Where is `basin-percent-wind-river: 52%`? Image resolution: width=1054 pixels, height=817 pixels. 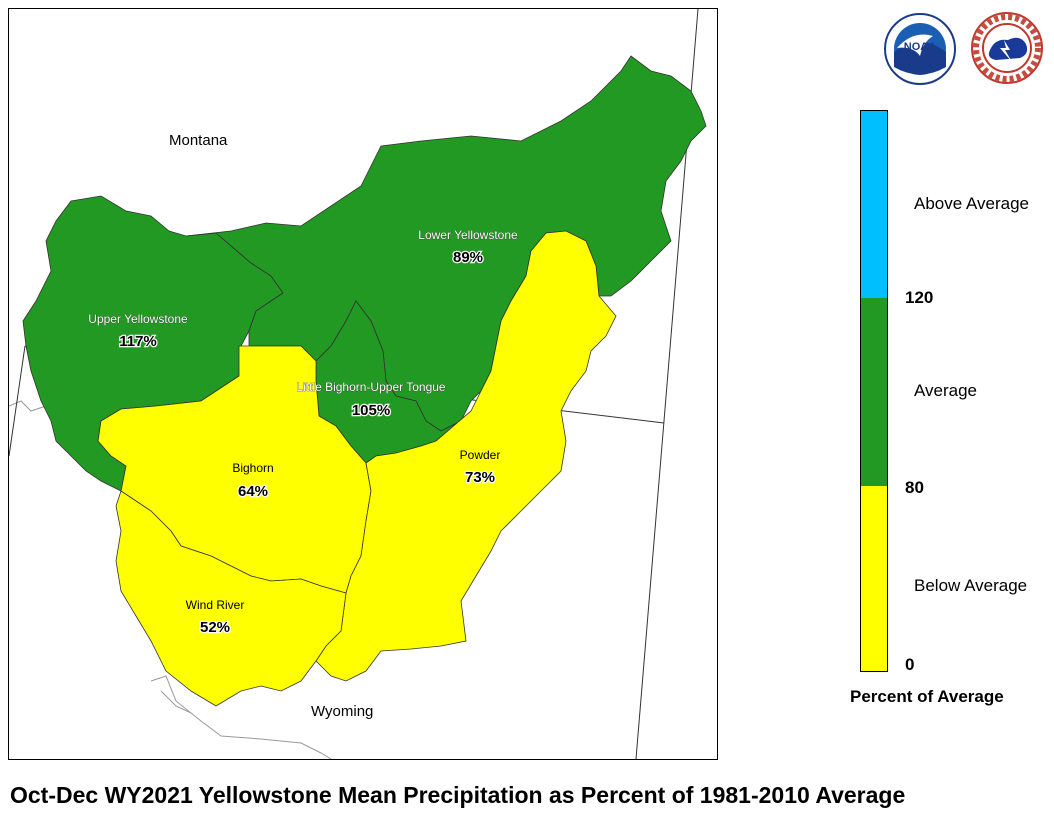 basin-percent-wind-river: 52% is located at coordinates (215, 627).